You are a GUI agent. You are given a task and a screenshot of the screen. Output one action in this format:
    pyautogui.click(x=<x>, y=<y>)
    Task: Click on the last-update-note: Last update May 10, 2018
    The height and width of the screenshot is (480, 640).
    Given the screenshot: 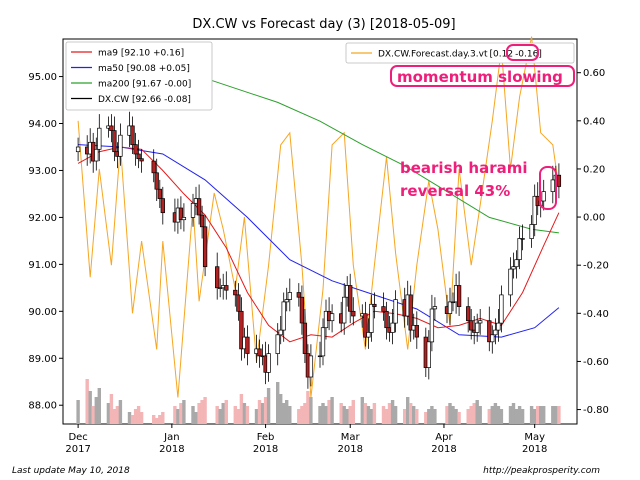 What is the action you would take?
    pyautogui.click(x=71, y=471)
    